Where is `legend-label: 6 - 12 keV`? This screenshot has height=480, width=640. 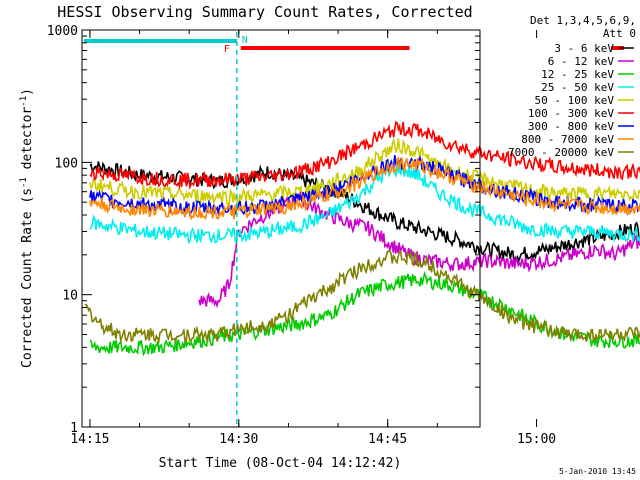
legend-label: 6 - 12 keV is located at coordinates (581, 61).